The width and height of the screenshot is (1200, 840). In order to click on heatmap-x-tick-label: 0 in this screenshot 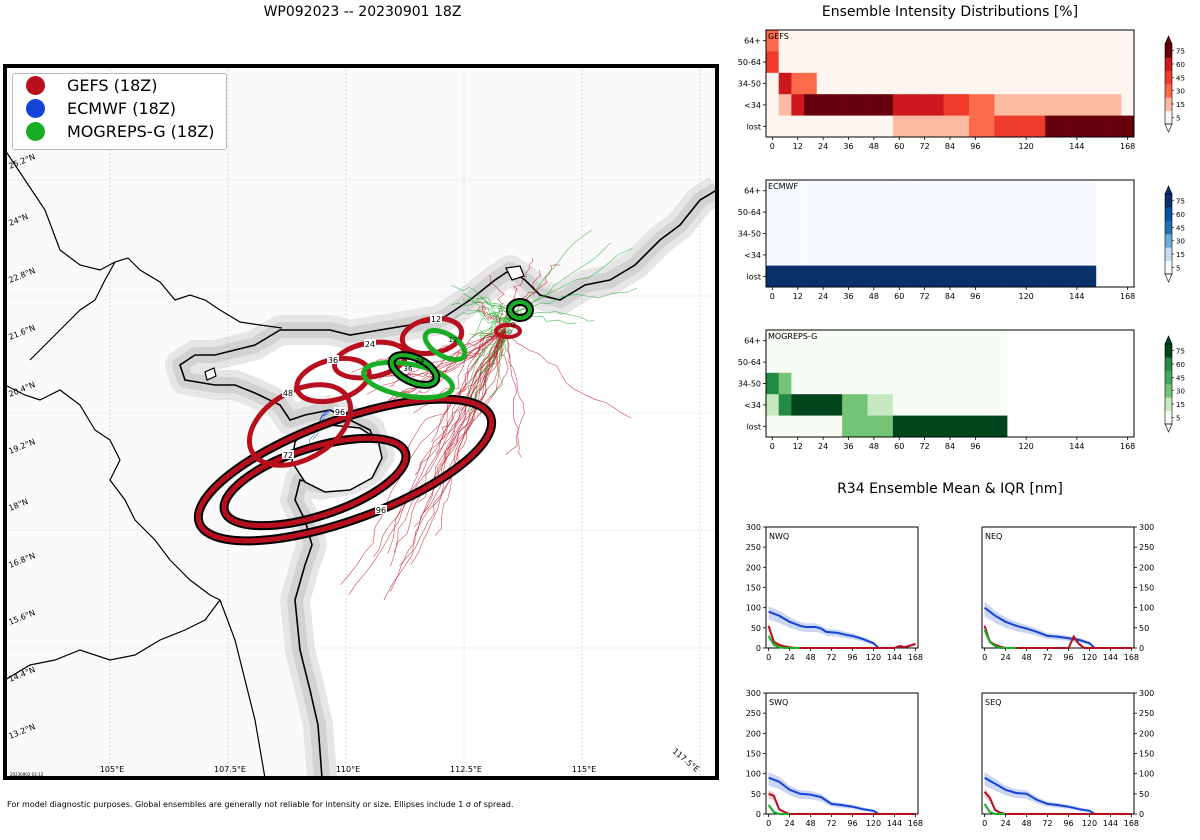, I will do `click(772, 446)`.